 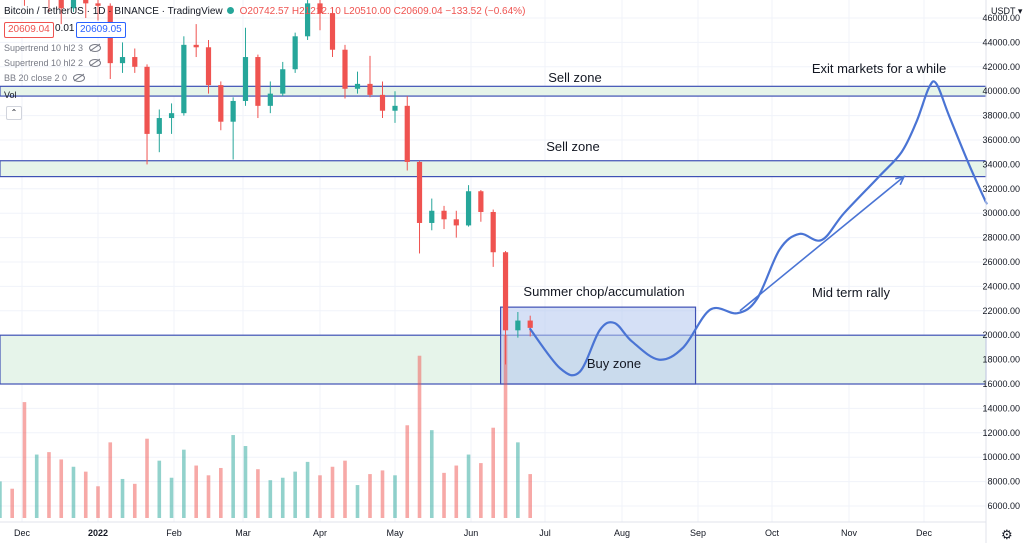 I want to click on price-tick-label: 42000.00, so click(x=1001, y=67).